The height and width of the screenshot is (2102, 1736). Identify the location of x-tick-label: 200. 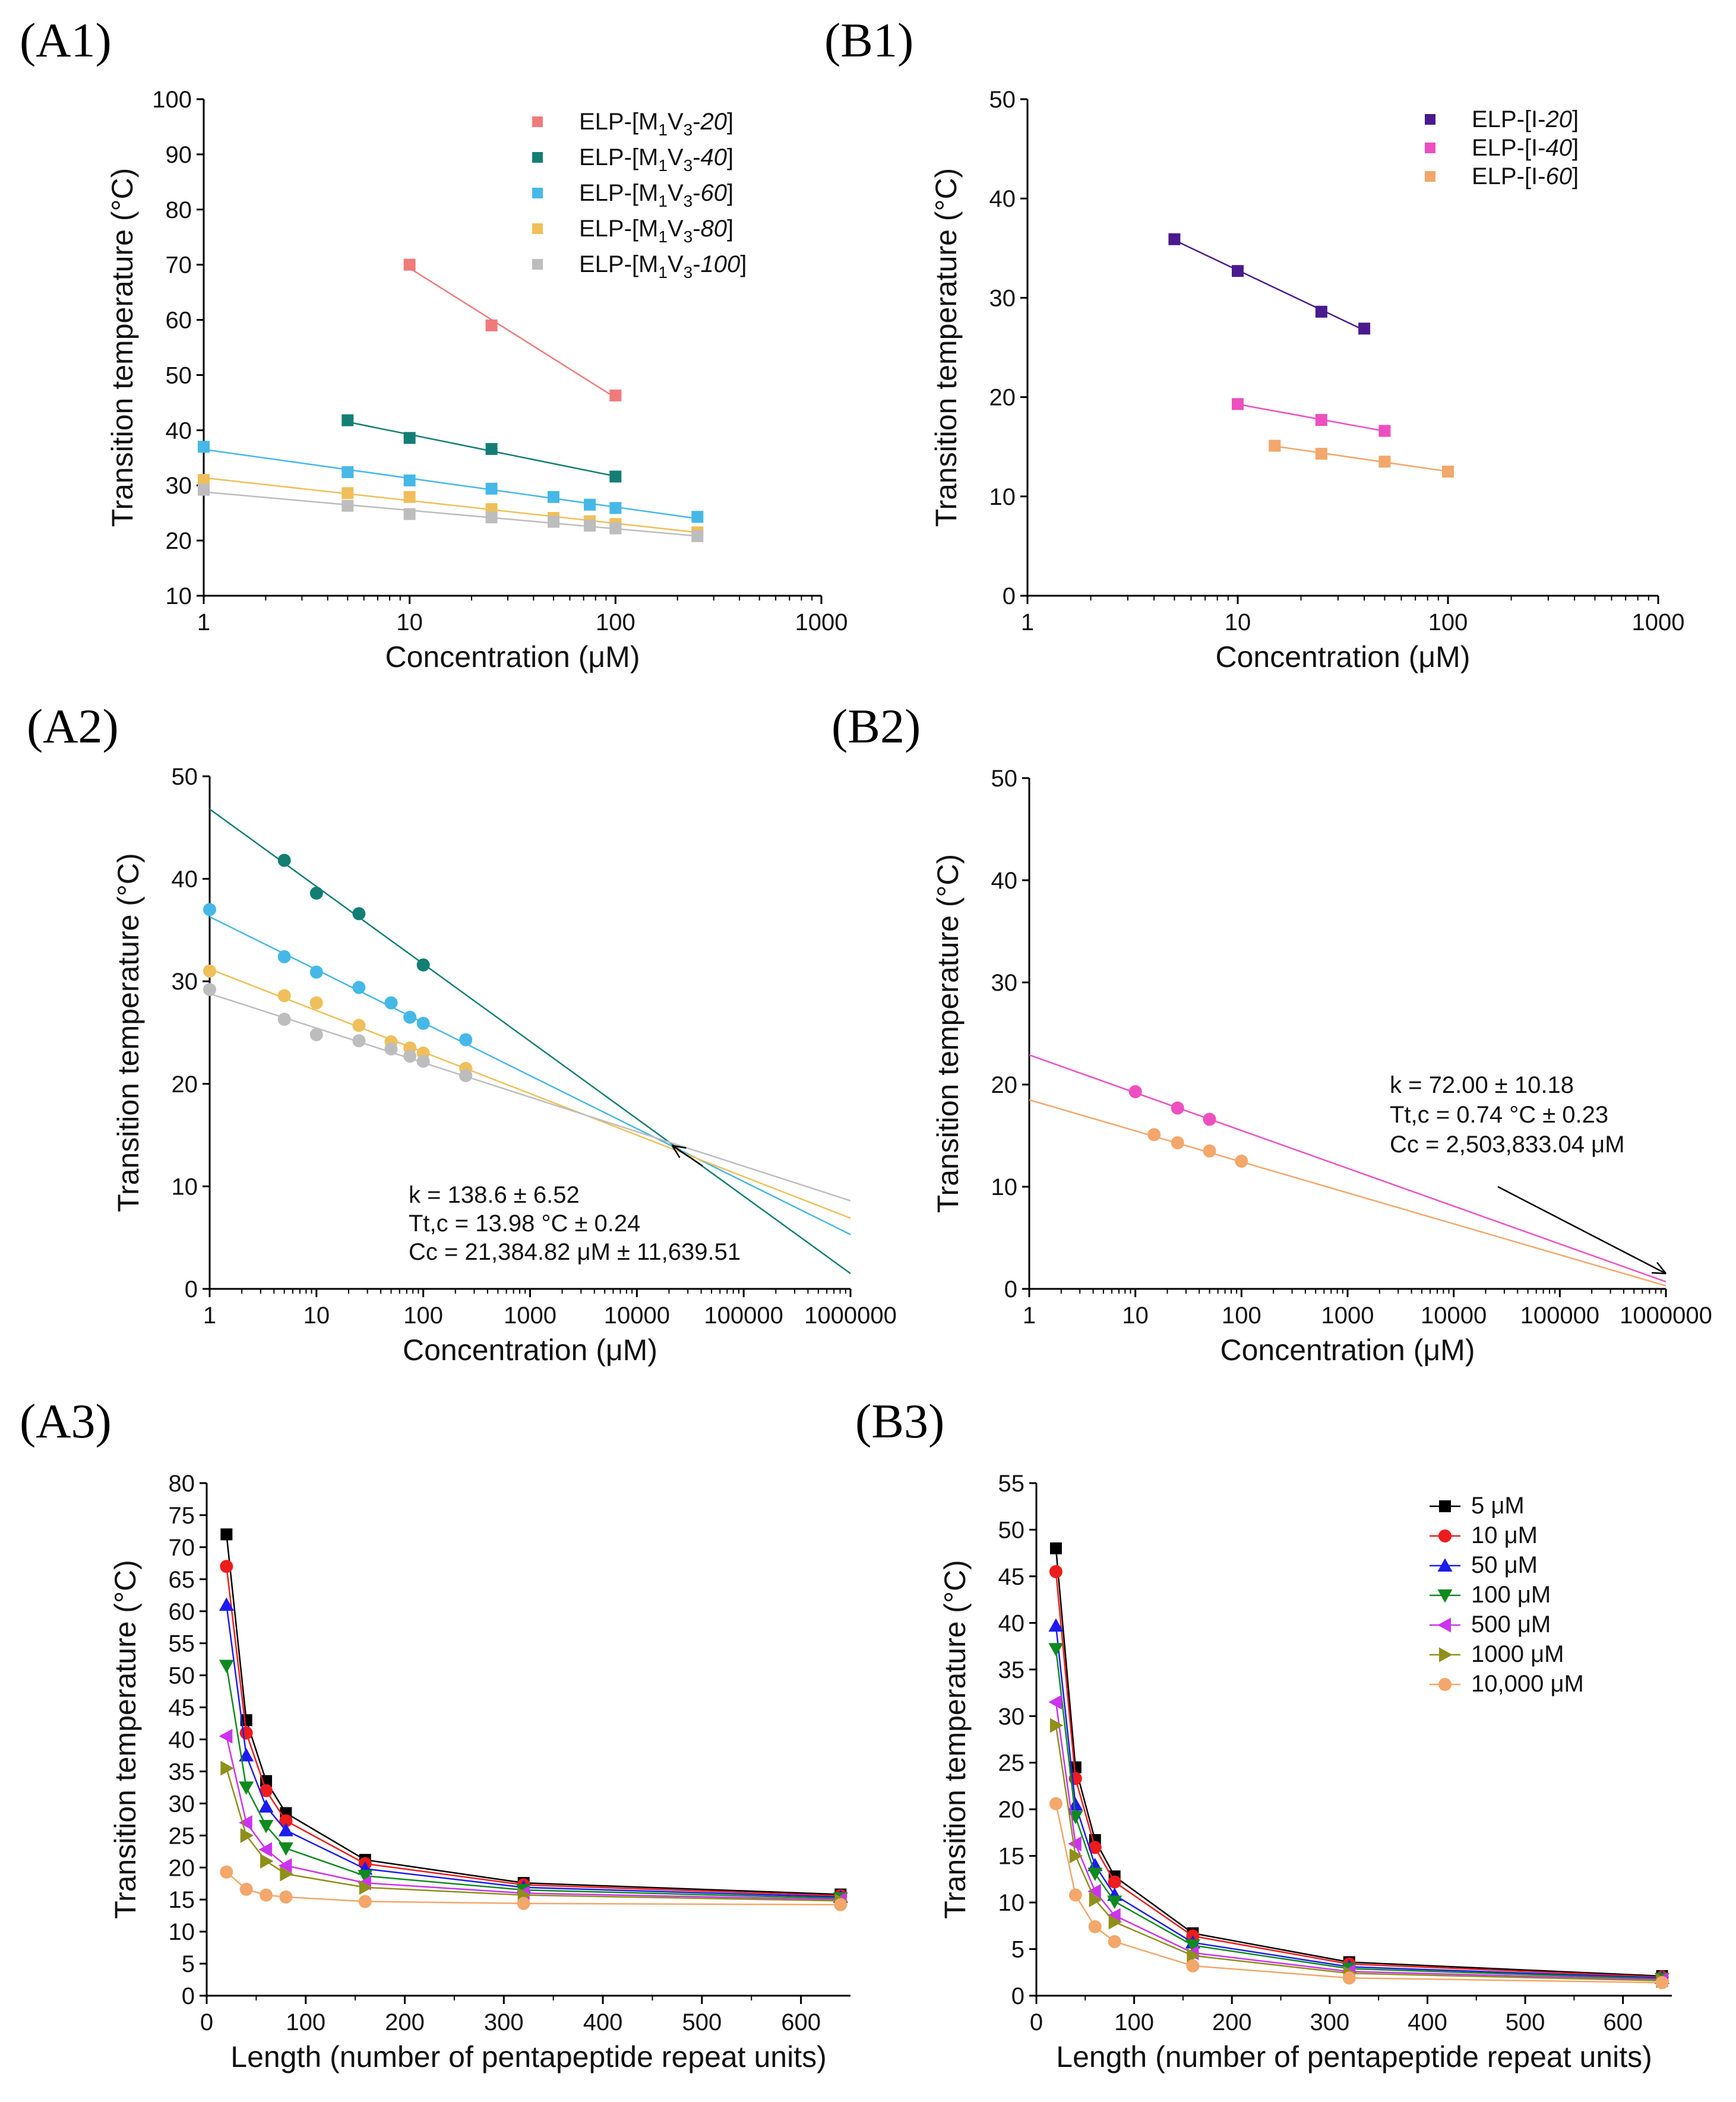
(1232, 2022).